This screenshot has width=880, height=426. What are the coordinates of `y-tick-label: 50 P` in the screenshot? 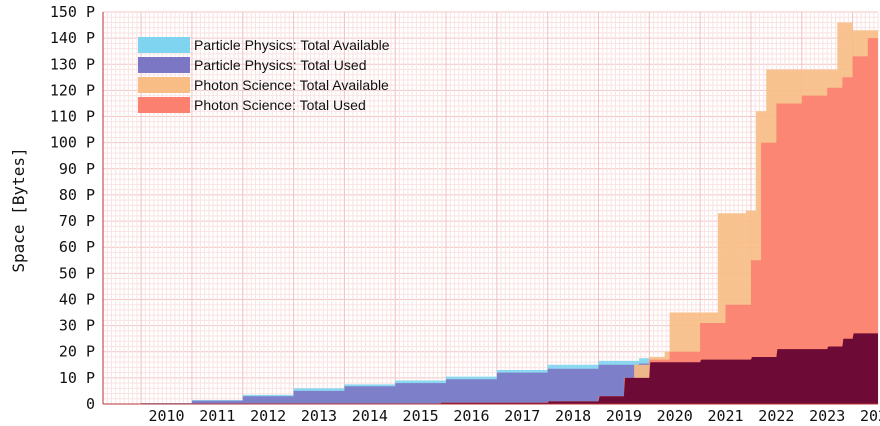 It's located at (77, 273).